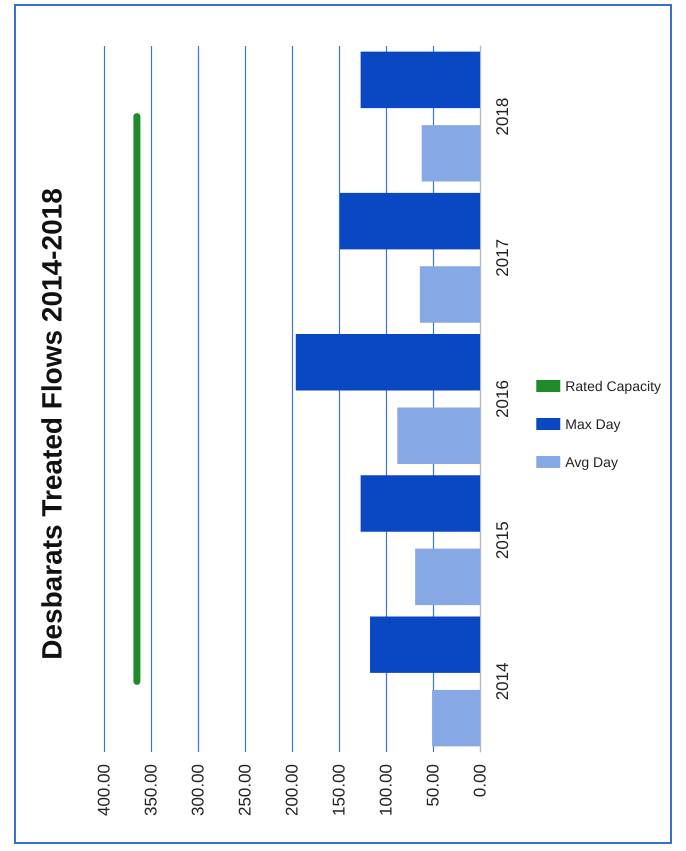 The width and height of the screenshot is (686, 851). What do you see at coordinates (198, 790) in the screenshot?
I see `x-tick-label: 300.00` at bounding box center [198, 790].